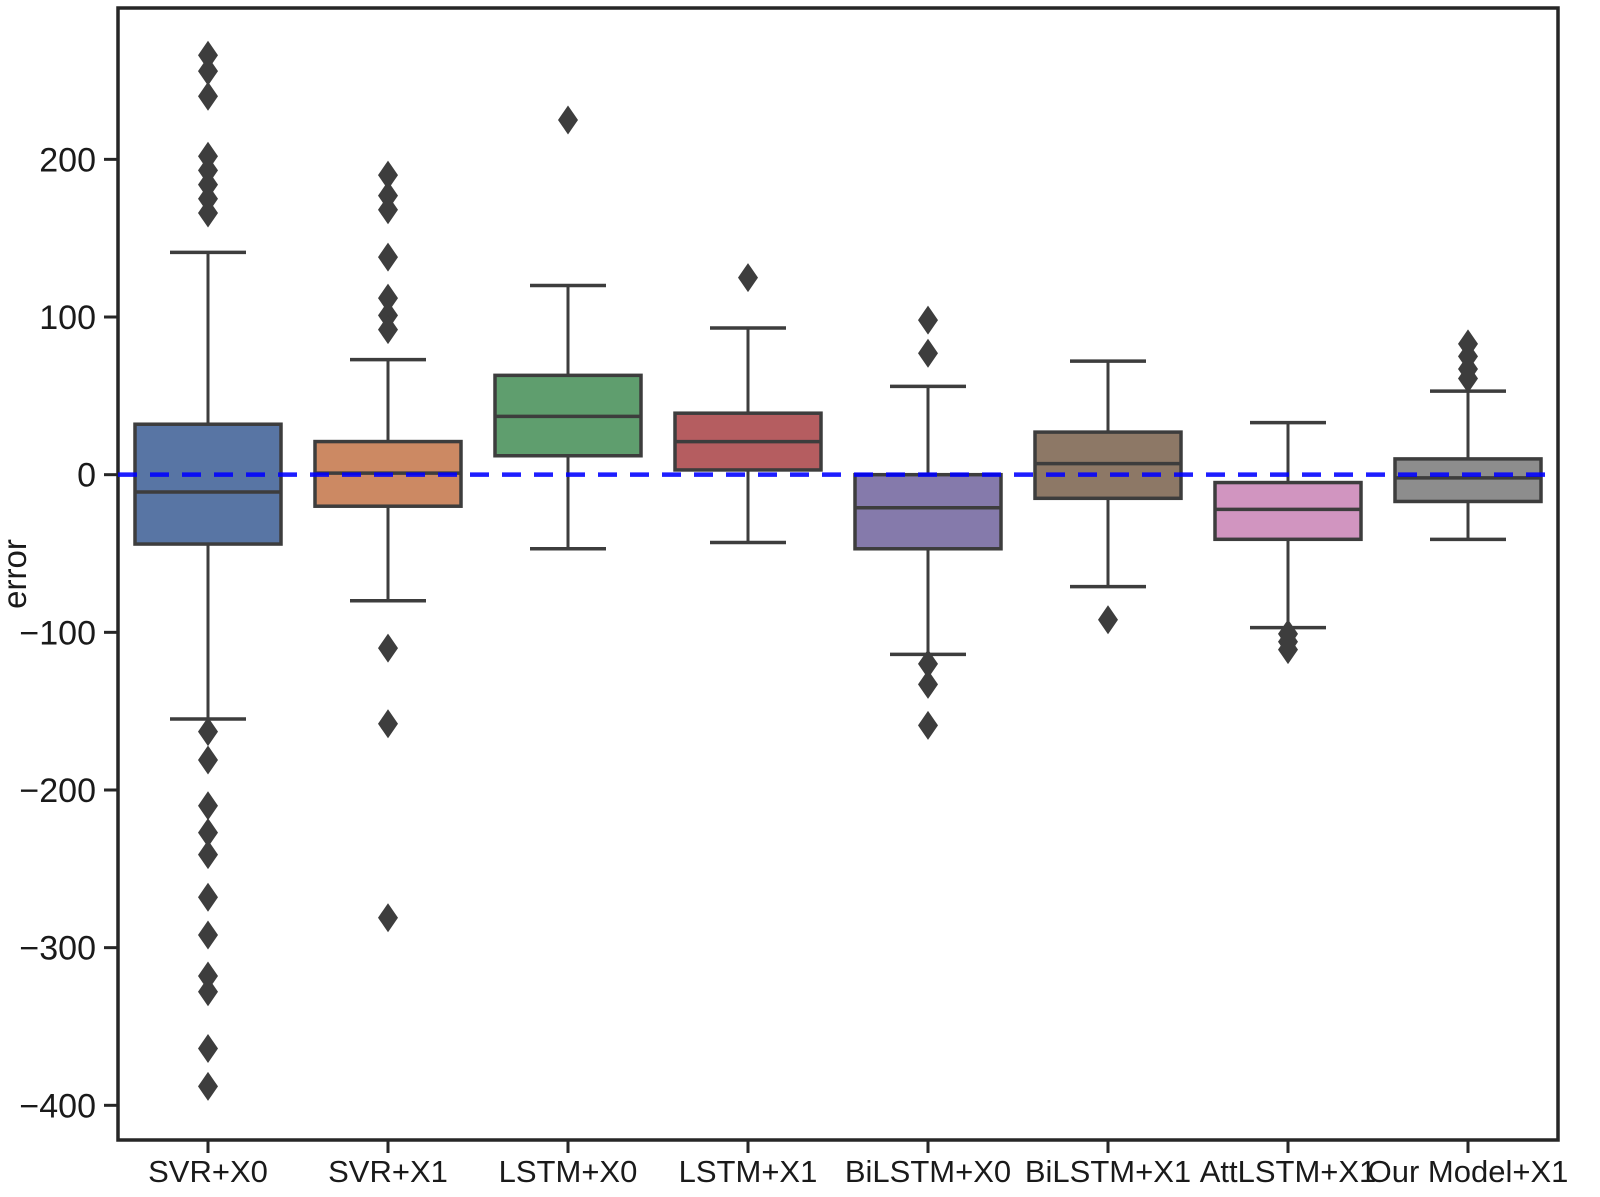  What do you see at coordinates (57, 791) in the screenshot?
I see `y-tick-label: −200` at bounding box center [57, 791].